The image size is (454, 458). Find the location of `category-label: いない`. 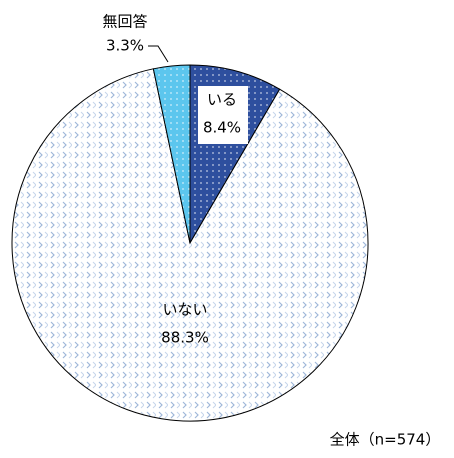

category-label: いない is located at coordinates (184, 310).